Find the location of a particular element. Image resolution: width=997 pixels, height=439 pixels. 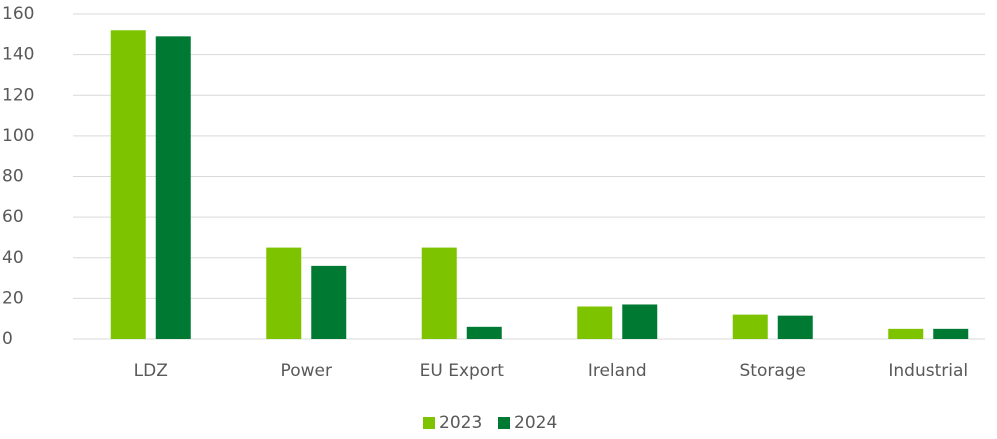

y-tick-label: 160 is located at coordinates (18, 14).